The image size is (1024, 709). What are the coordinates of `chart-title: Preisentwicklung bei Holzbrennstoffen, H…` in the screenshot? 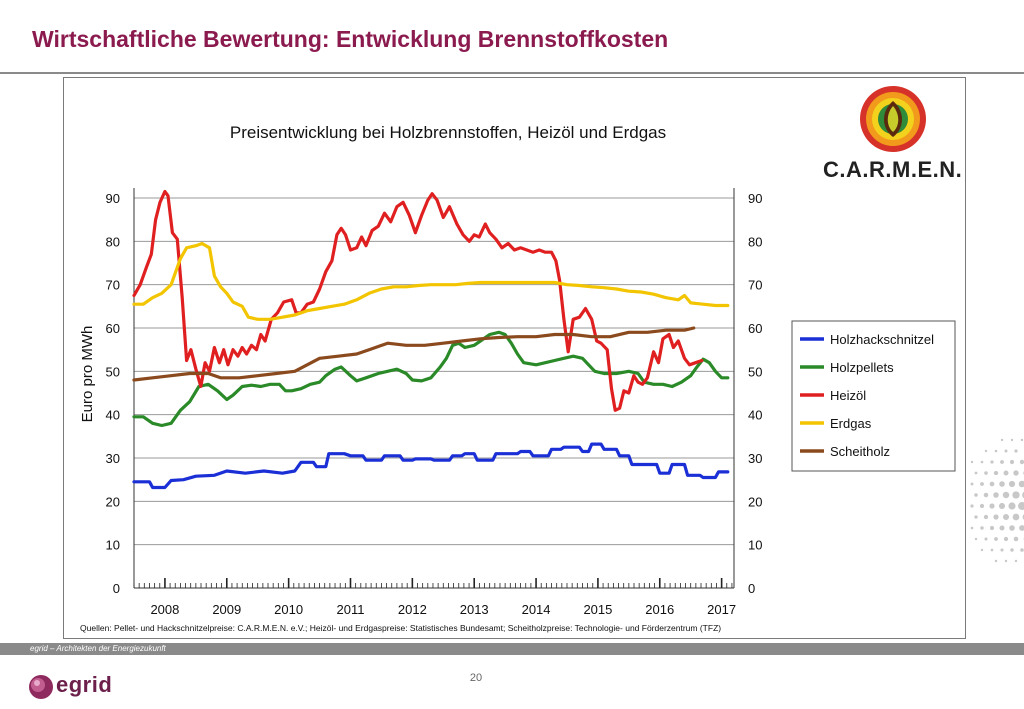 It's located at (448, 132).